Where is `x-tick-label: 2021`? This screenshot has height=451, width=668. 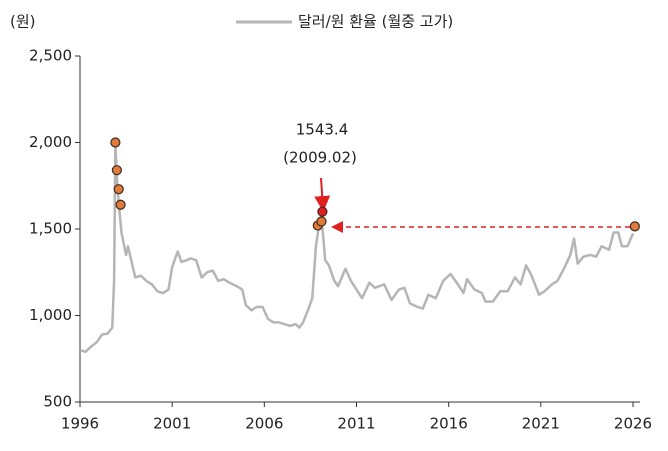
x-tick-label: 2021 is located at coordinates (541, 424).